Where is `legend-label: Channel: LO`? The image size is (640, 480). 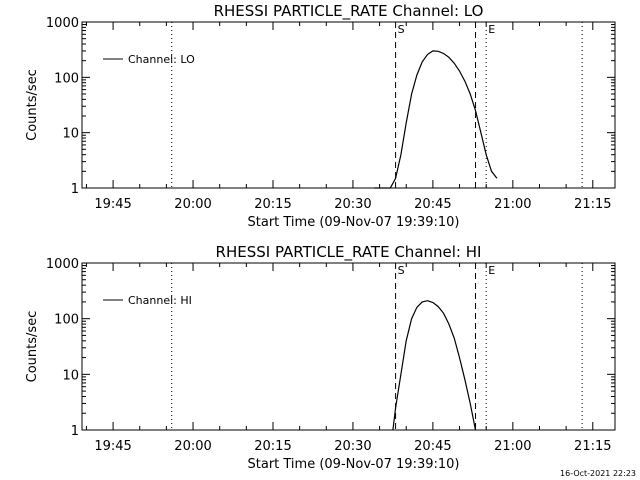 legend-label: Channel: LO is located at coordinates (161, 59).